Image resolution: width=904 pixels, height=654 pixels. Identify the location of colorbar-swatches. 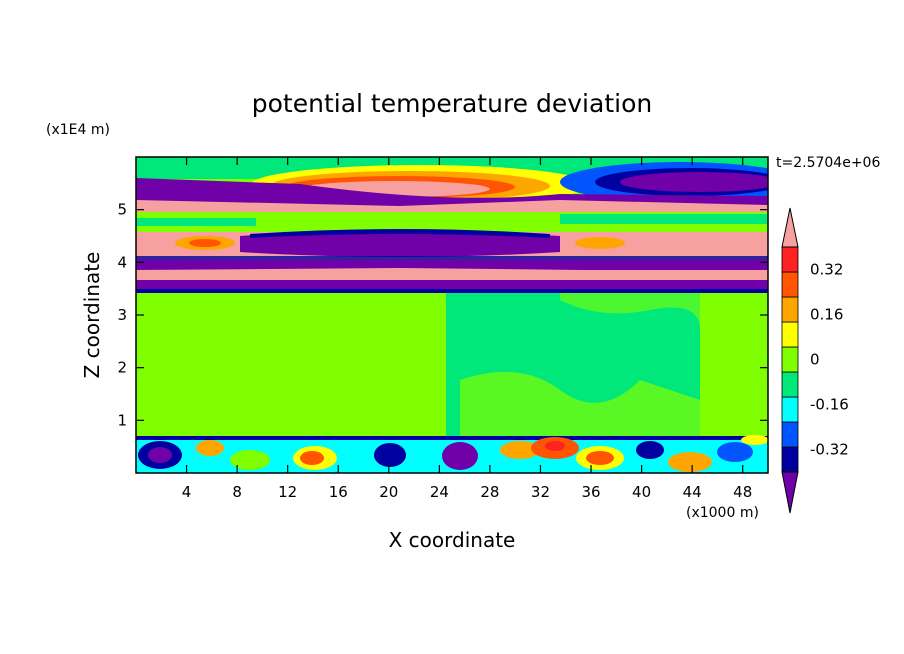
(790, 359).